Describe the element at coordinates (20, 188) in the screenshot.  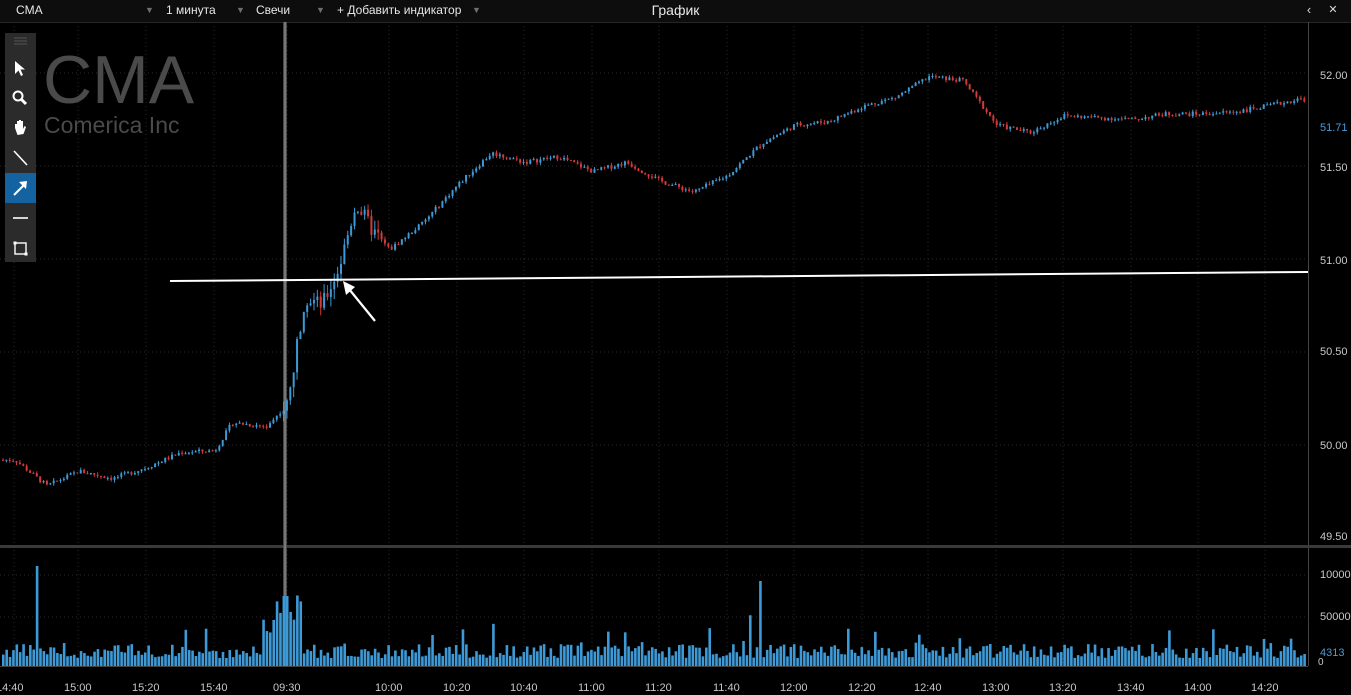
I see `arrow-icon` at that location.